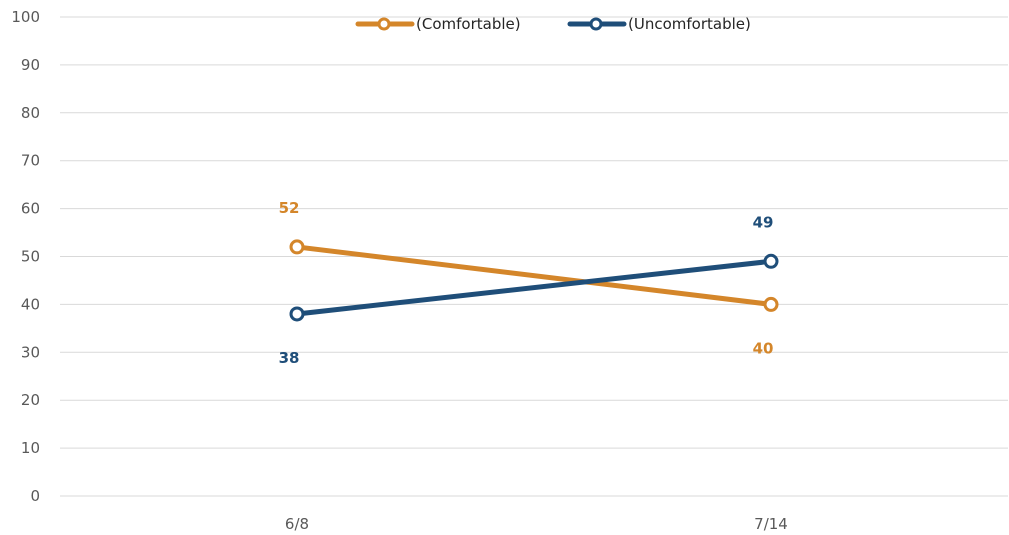  Describe the element at coordinates (468, 24) in the screenshot. I see `legend-label: (Comfortable)` at that location.